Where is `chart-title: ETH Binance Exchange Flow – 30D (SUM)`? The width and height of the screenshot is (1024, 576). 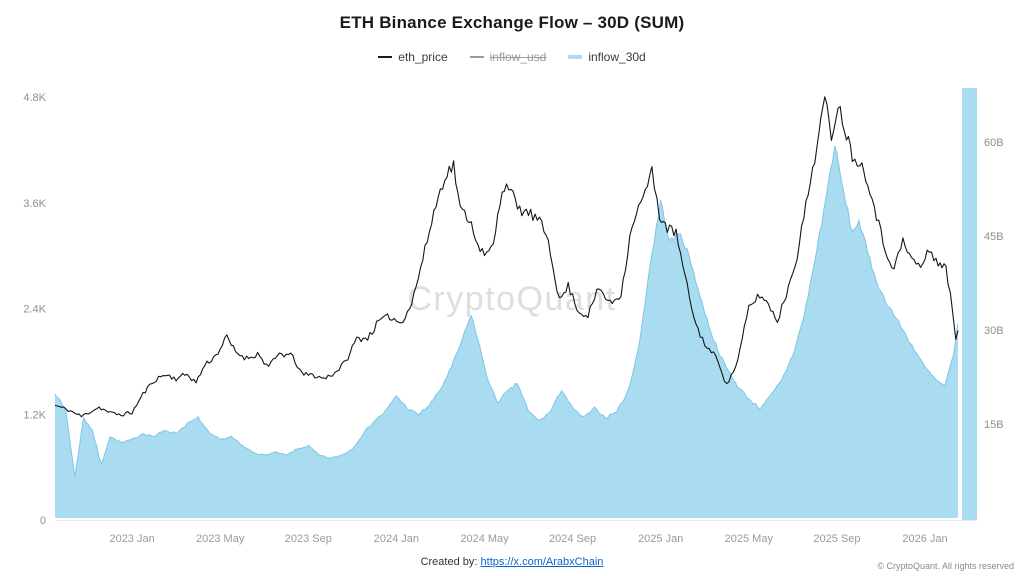 chart-title: ETH Binance Exchange Flow – 30D (SUM) is located at coordinates (512, 22).